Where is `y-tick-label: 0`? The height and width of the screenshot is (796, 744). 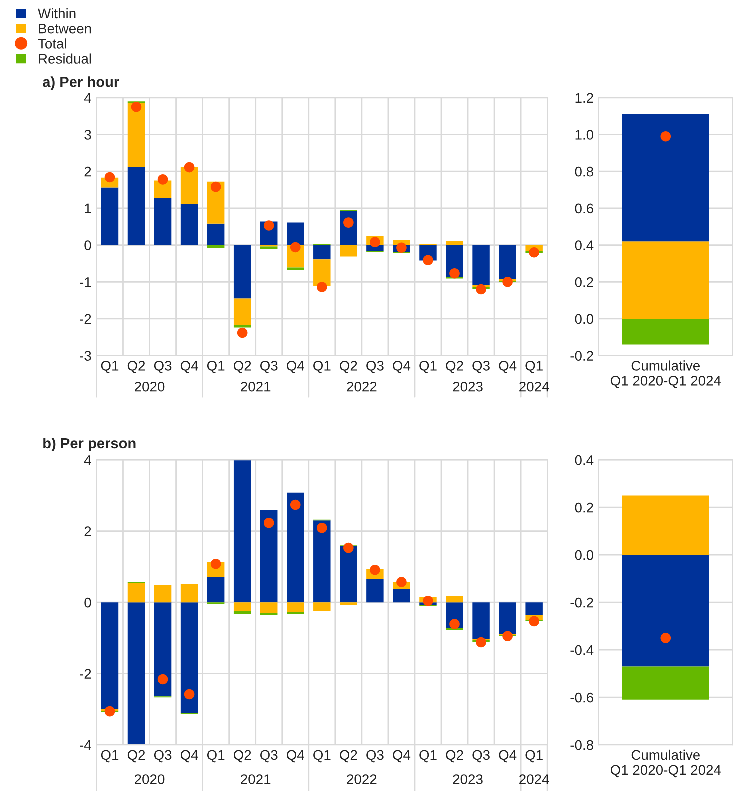 y-tick-label: 0 is located at coordinates (88, 245).